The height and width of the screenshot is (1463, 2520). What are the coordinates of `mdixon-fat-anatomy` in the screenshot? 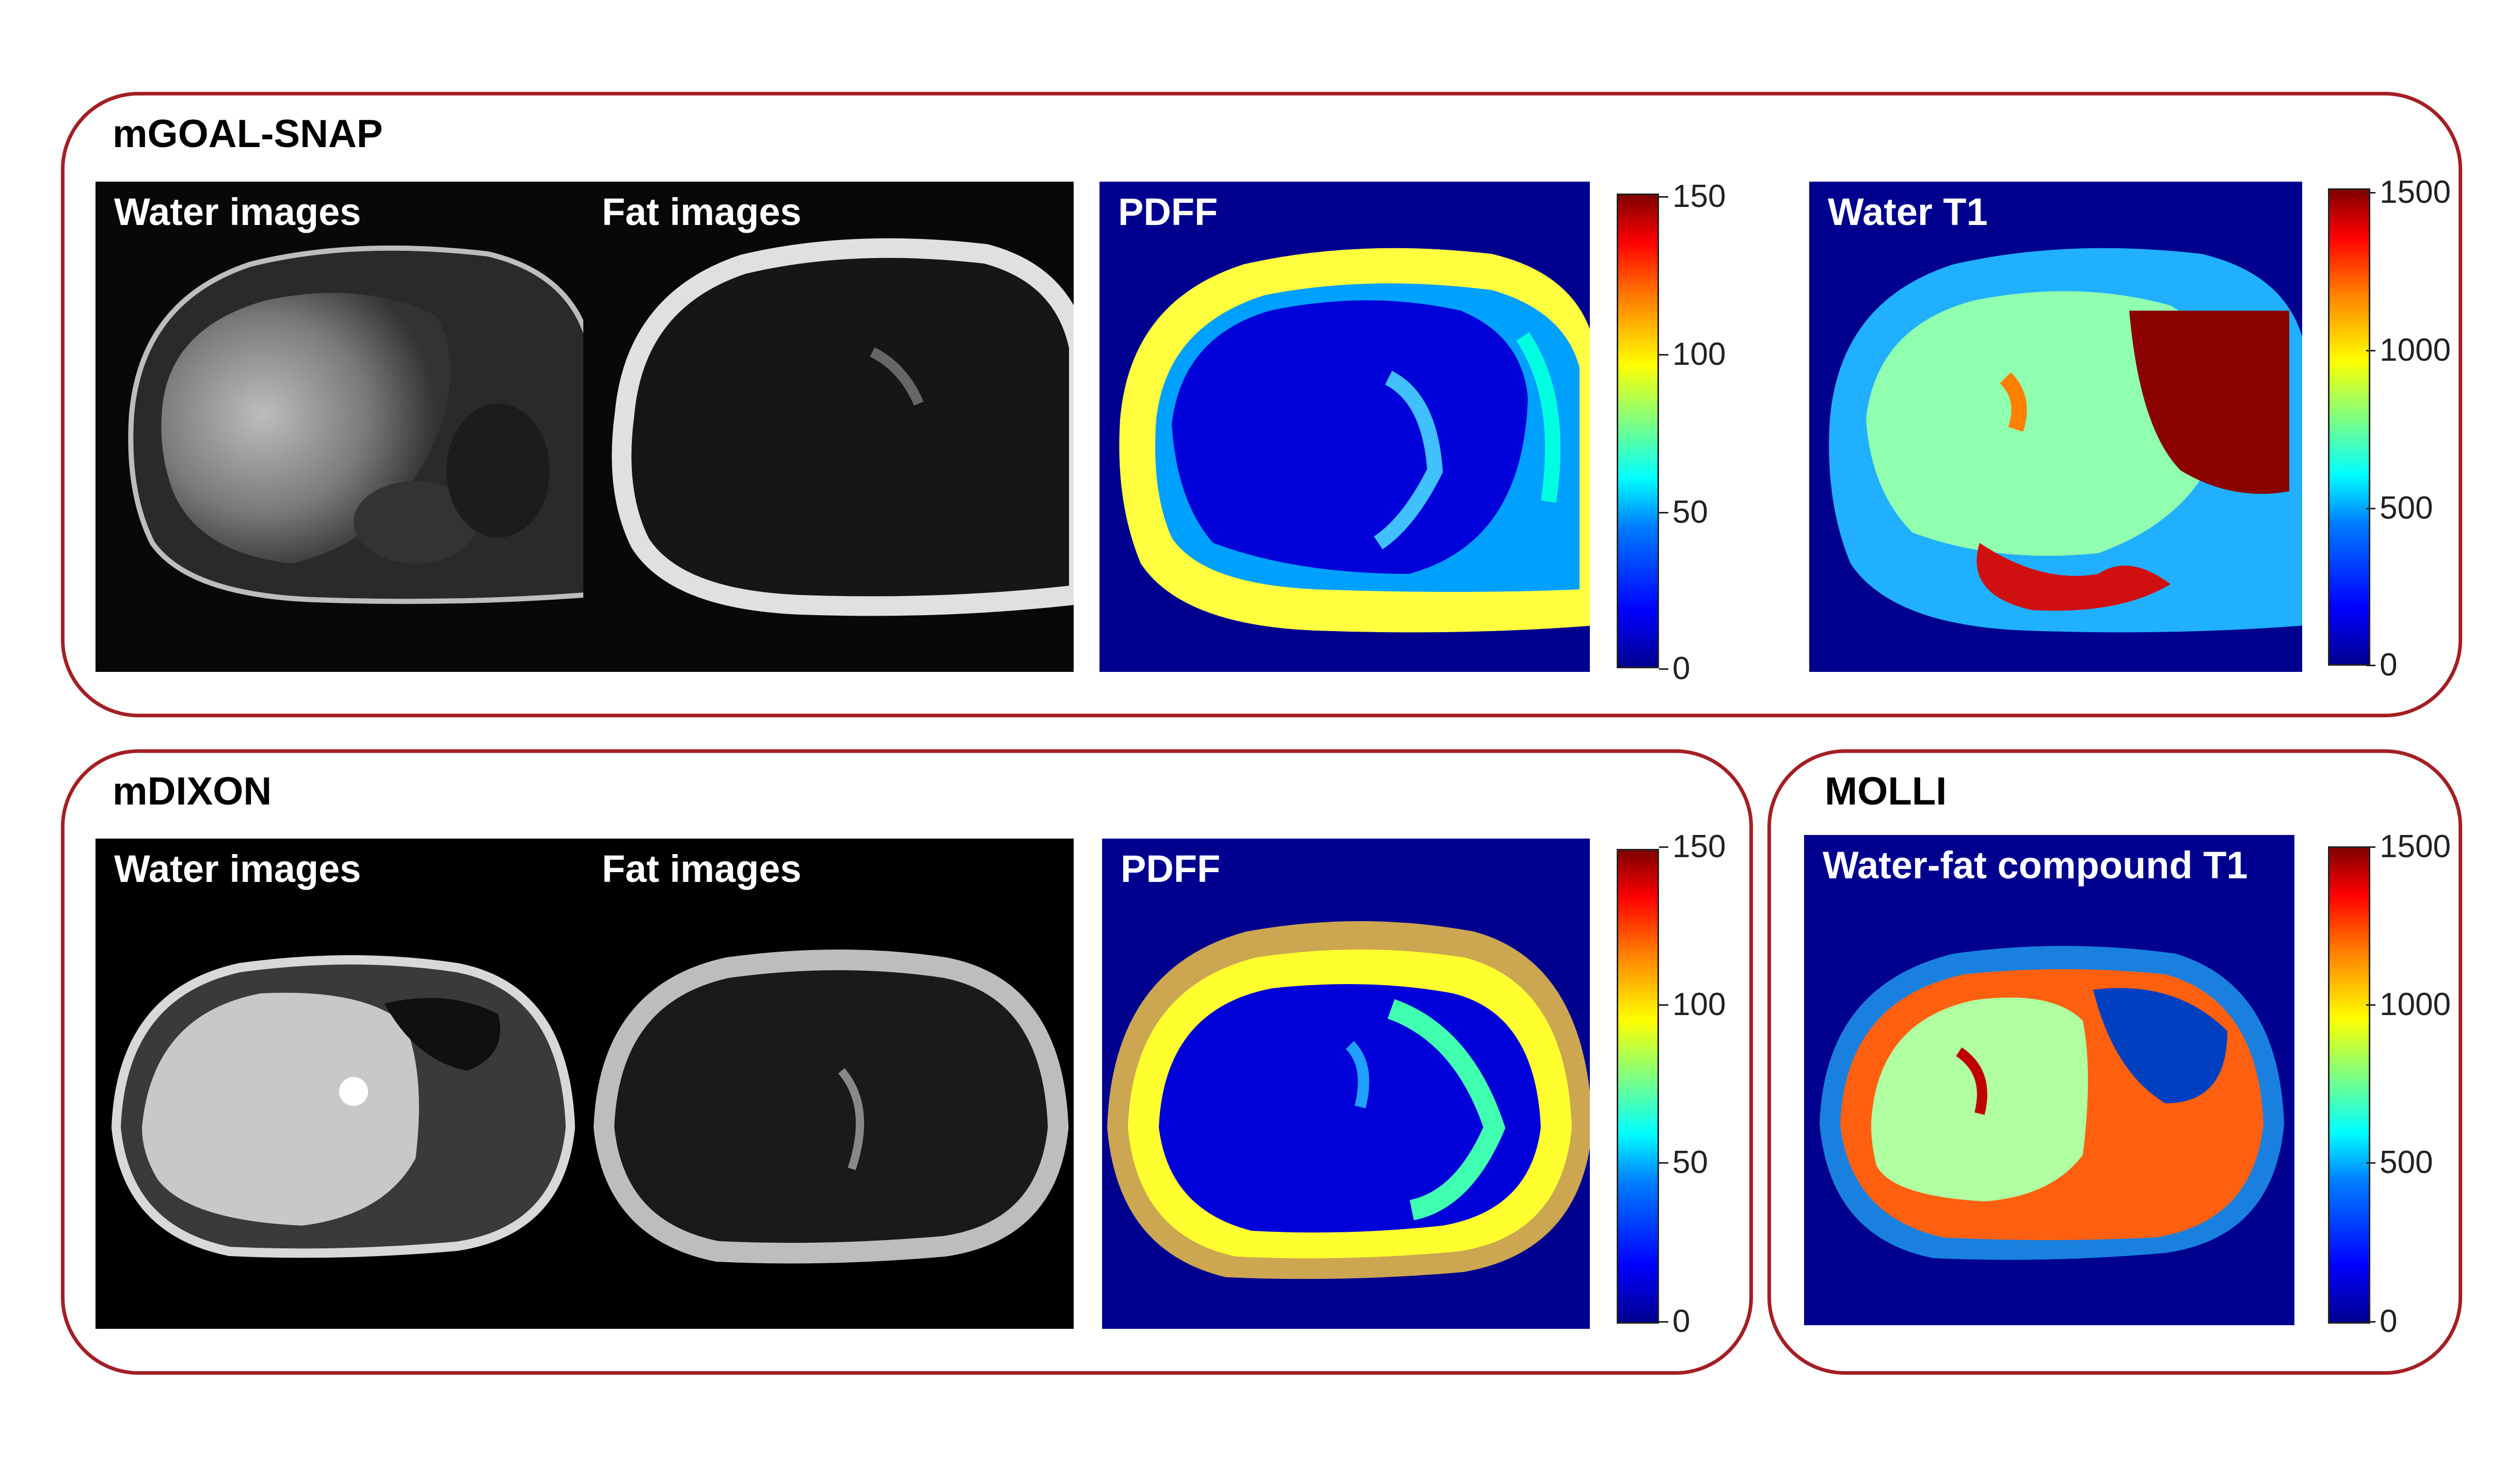 It's located at (831, 1107).